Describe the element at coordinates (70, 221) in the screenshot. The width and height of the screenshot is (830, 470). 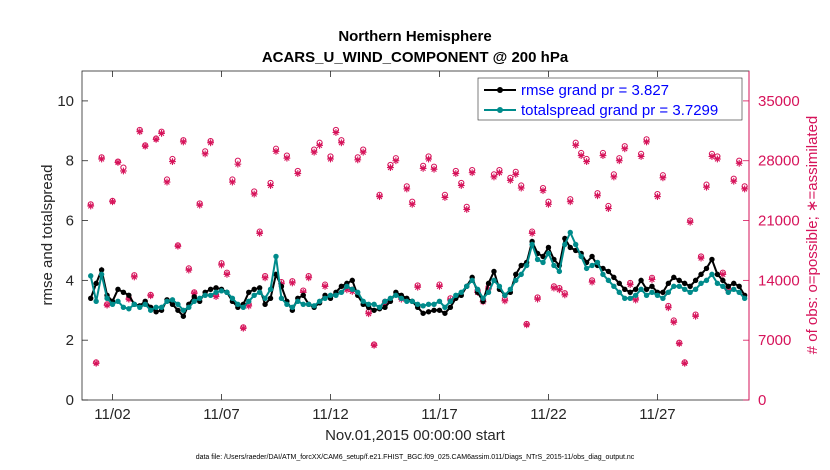
I see `y-left-tick-label: 6` at that location.